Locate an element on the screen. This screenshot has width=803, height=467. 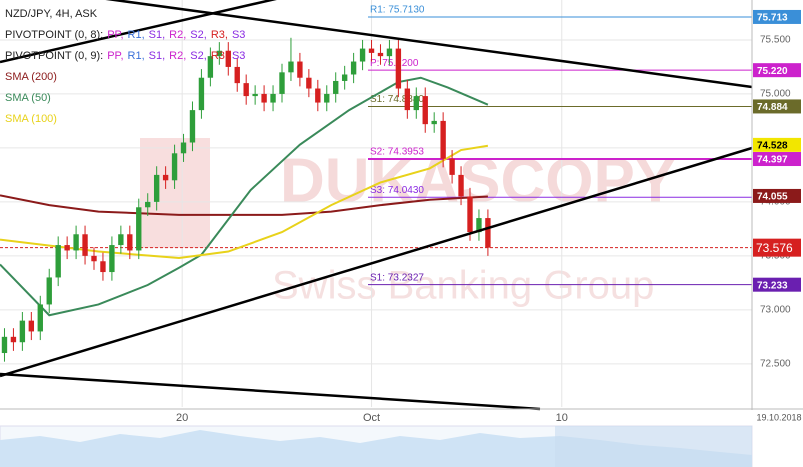
level-label: S3: 74.0430 is located at coordinates (397, 190).